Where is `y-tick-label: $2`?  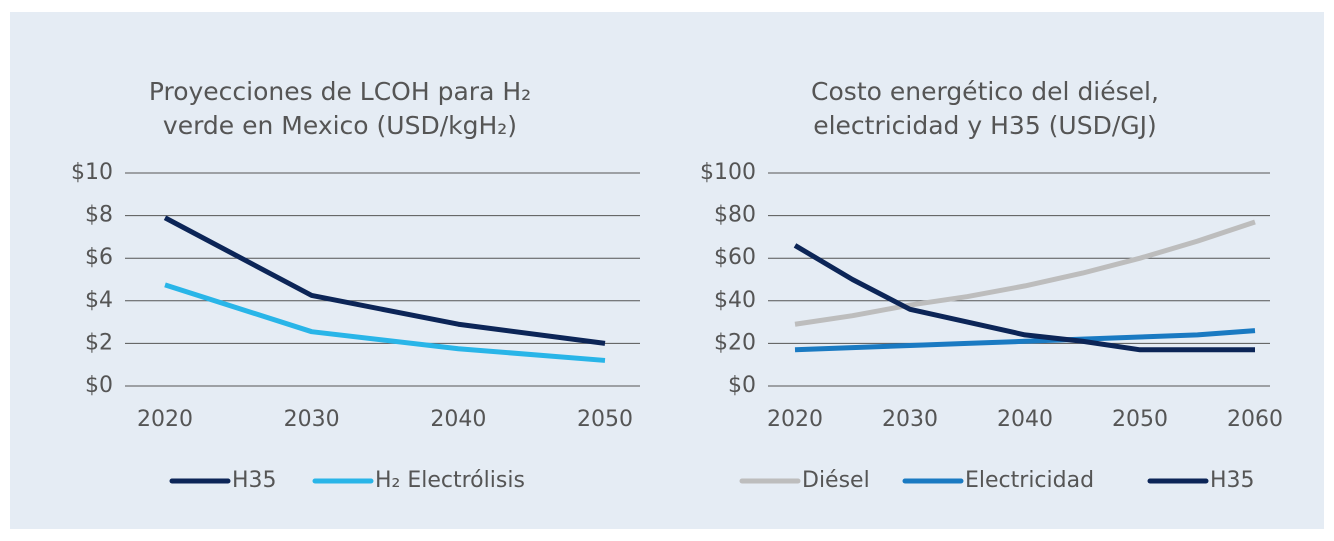
y-tick-label: $2 is located at coordinates (99, 342).